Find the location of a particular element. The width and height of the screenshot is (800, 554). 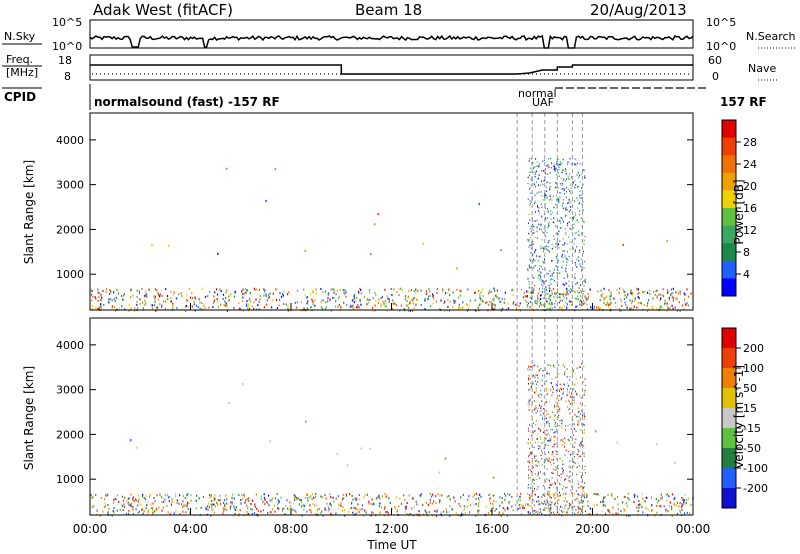

freq-tick-8: 8 is located at coordinates (67, 76).